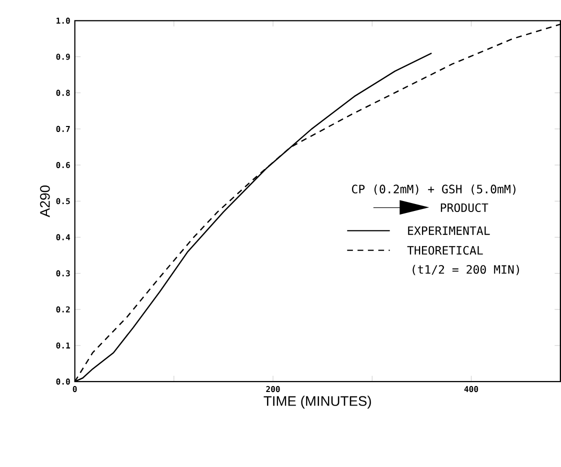  I want to click on y-tick-label: 0.8, so click(63, 93).